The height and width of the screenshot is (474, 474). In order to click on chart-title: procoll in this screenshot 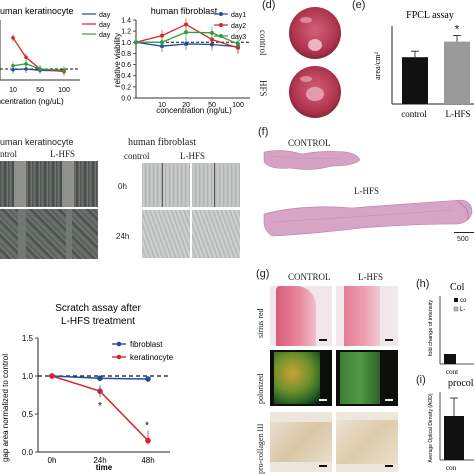, I will do `click(461, 383)`.